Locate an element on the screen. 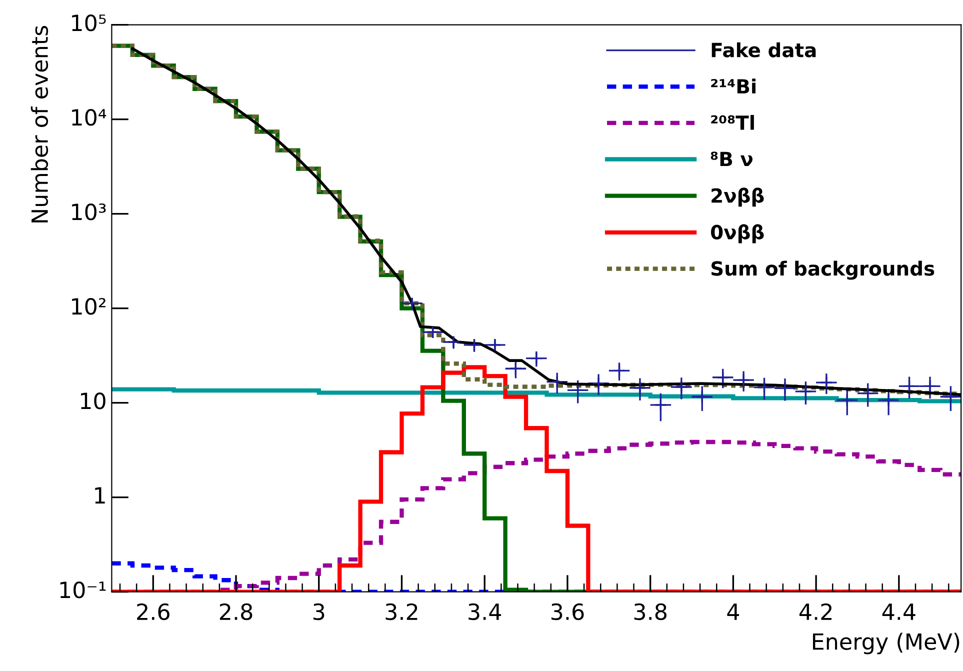  x-tick-label: 3.8 is located at coordinates (650, 611).